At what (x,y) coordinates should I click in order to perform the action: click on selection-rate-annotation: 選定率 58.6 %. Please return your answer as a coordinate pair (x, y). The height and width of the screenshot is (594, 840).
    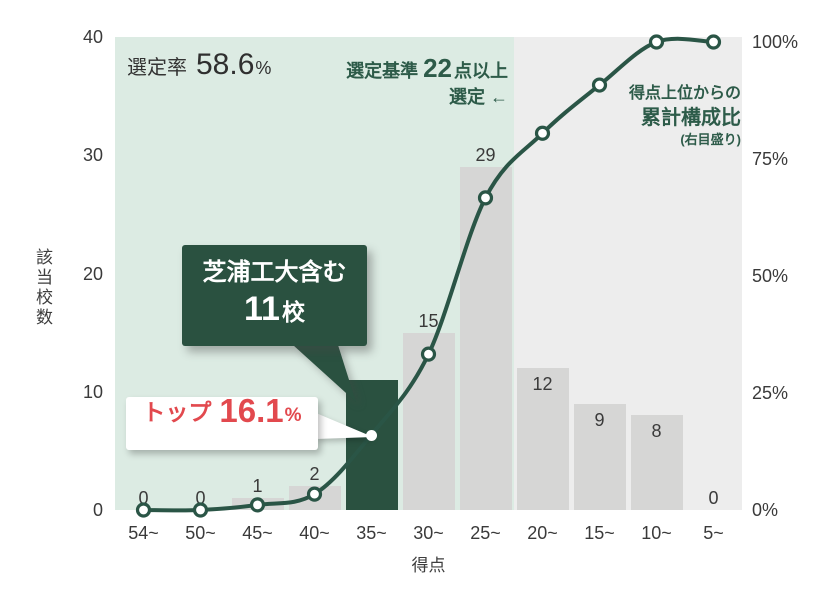
    Looking at the image, I should click on (199, 65).